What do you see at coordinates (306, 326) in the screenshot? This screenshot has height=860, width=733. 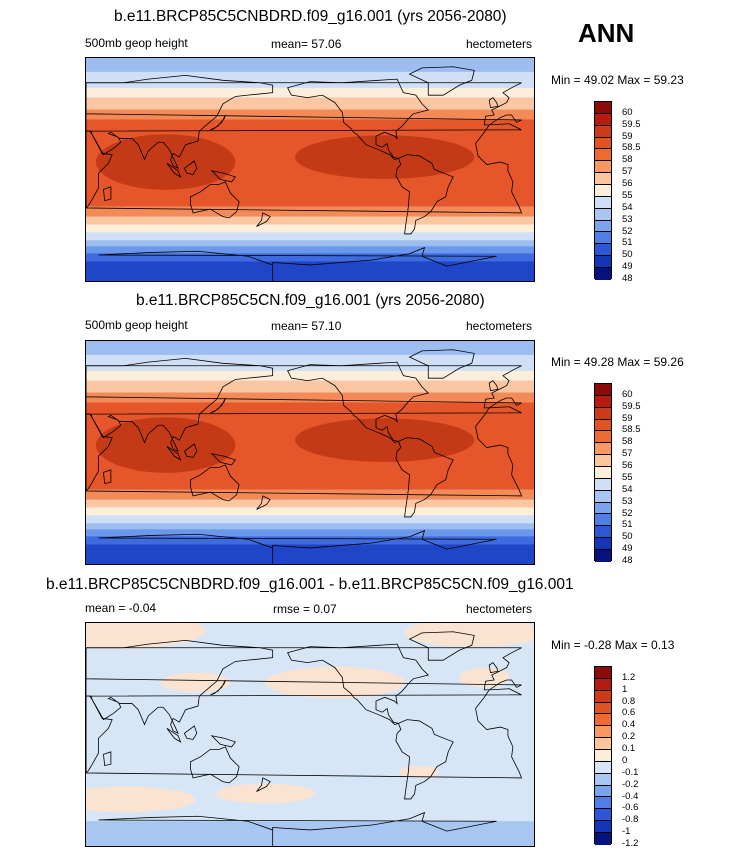 I see `panel2-mean-label: mean= 57.10` at bounding box center [306, 326].